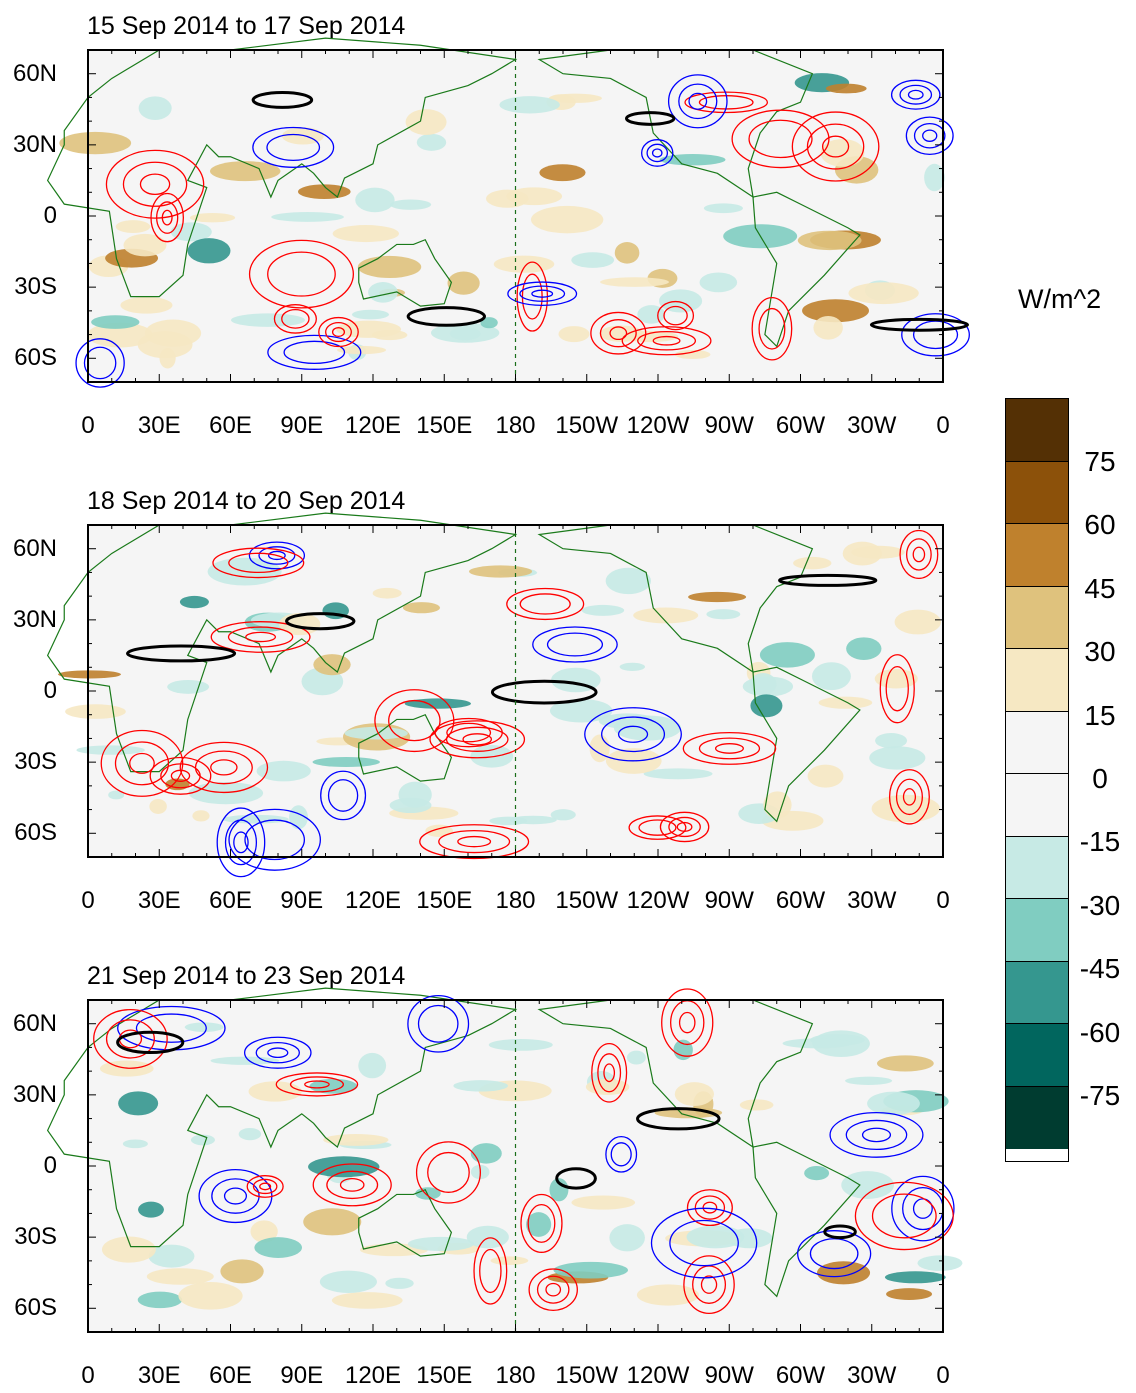 The height and width of the screenshot is (1393, 1136). What do you see at coordinates (35, 1308) in the screenshot?
I see `latitude-label: 60S` at bounding box center [35, 1308].